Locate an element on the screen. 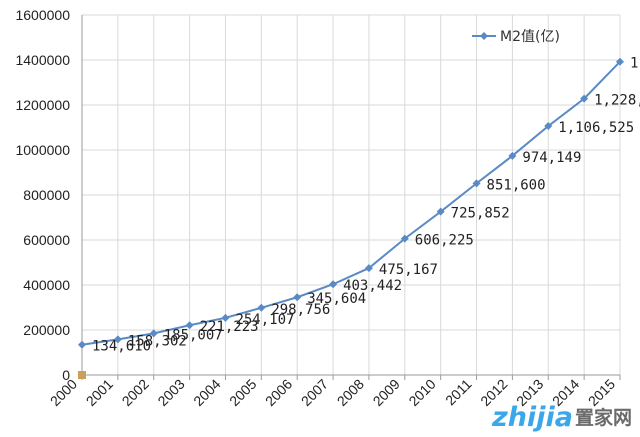  x-tick-label: 2006 is located at coordinates (278, 392).